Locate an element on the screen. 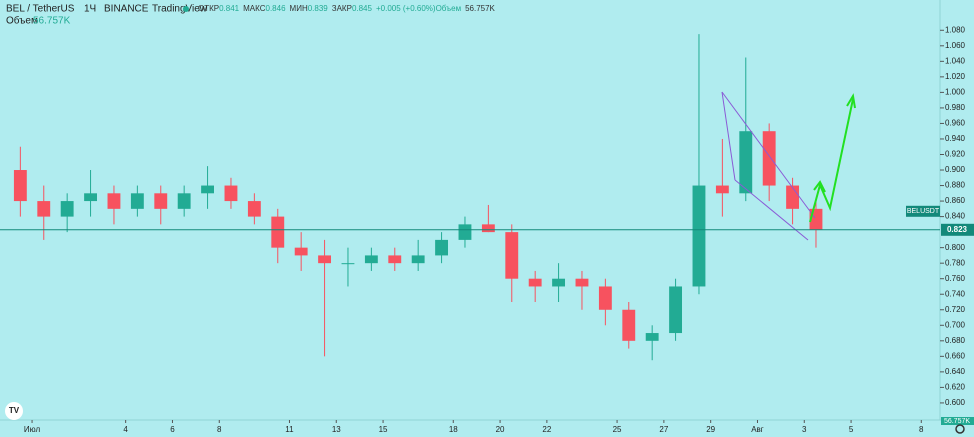 The height and width of the screenshot is (437, 974). y-tick-label: 0.720 is located at coordinates (955, 309).